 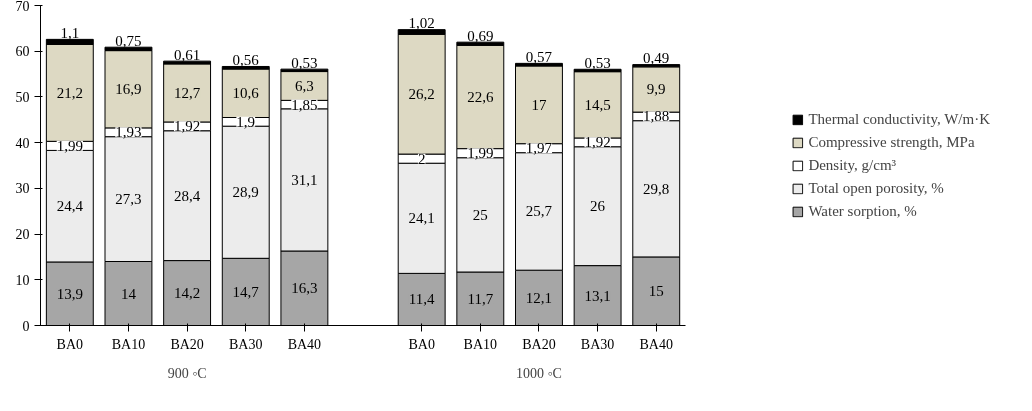 What do you see at coordinates (187, 293) in the screenshot?
I see `data-label: 14,2` at bounding box center [187, 293].